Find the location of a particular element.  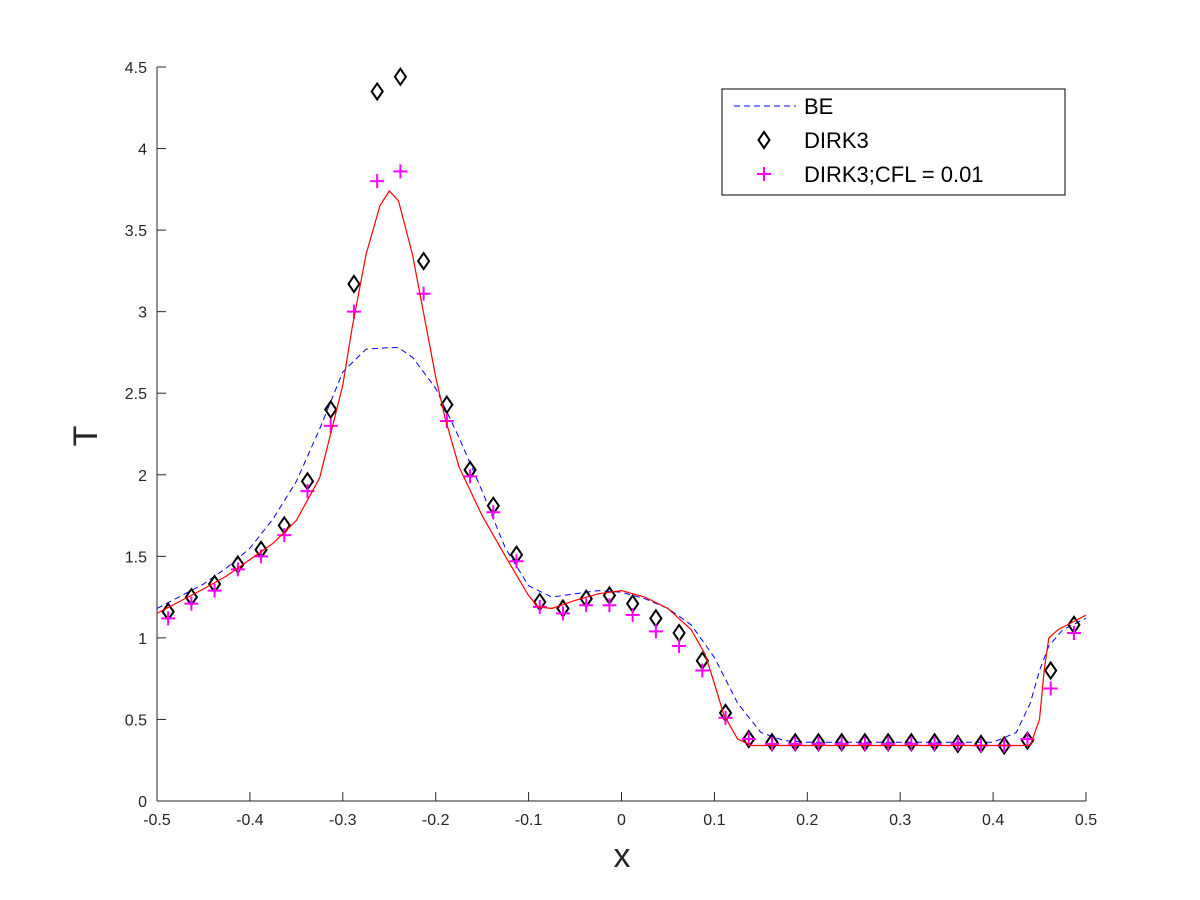

legend-label: DIRK3;CFL = 0.01 is located at coordinates (894, 174).